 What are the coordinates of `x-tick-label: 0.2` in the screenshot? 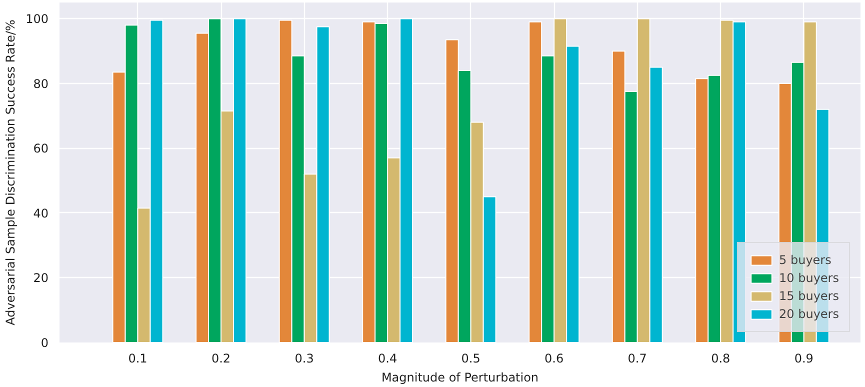 It's located at (221, 359).